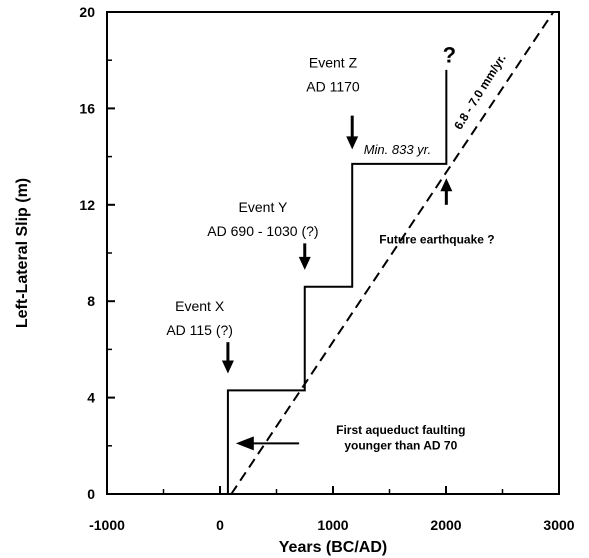 Image resolution: width=589 pixels, height=558 pixels. What do you see at coordinates (200, 306) in the screenshot?
I see `event-x-name-label: Event X` at bounding box center [200, 306].